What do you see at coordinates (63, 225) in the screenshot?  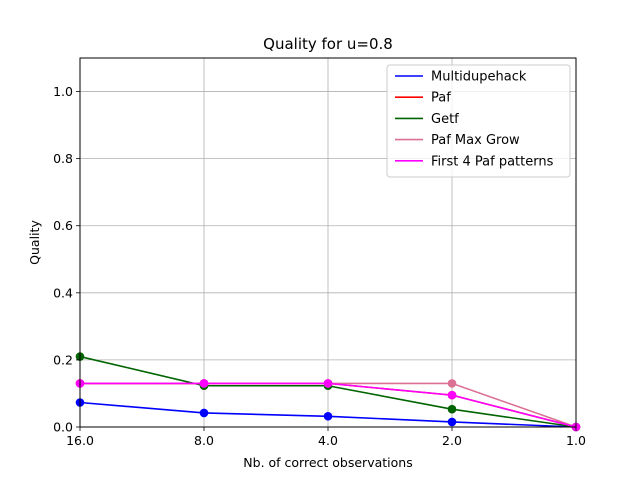 I see `y-tick-label: 0.6` at bounding box center [63, 225].